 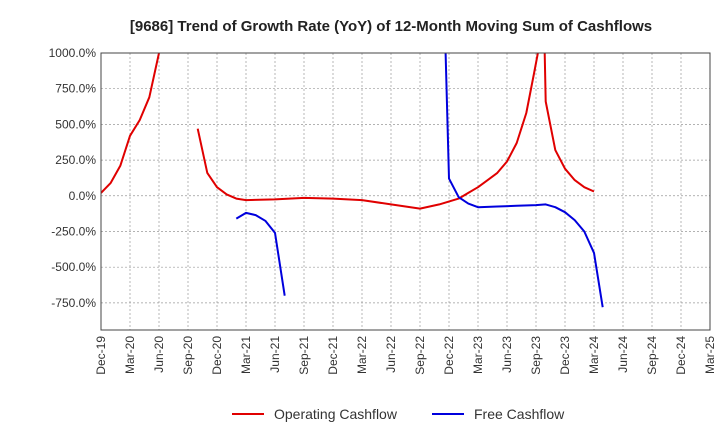 I want to click on x-tick-label: Jun-21, so click(x=275, y=354).